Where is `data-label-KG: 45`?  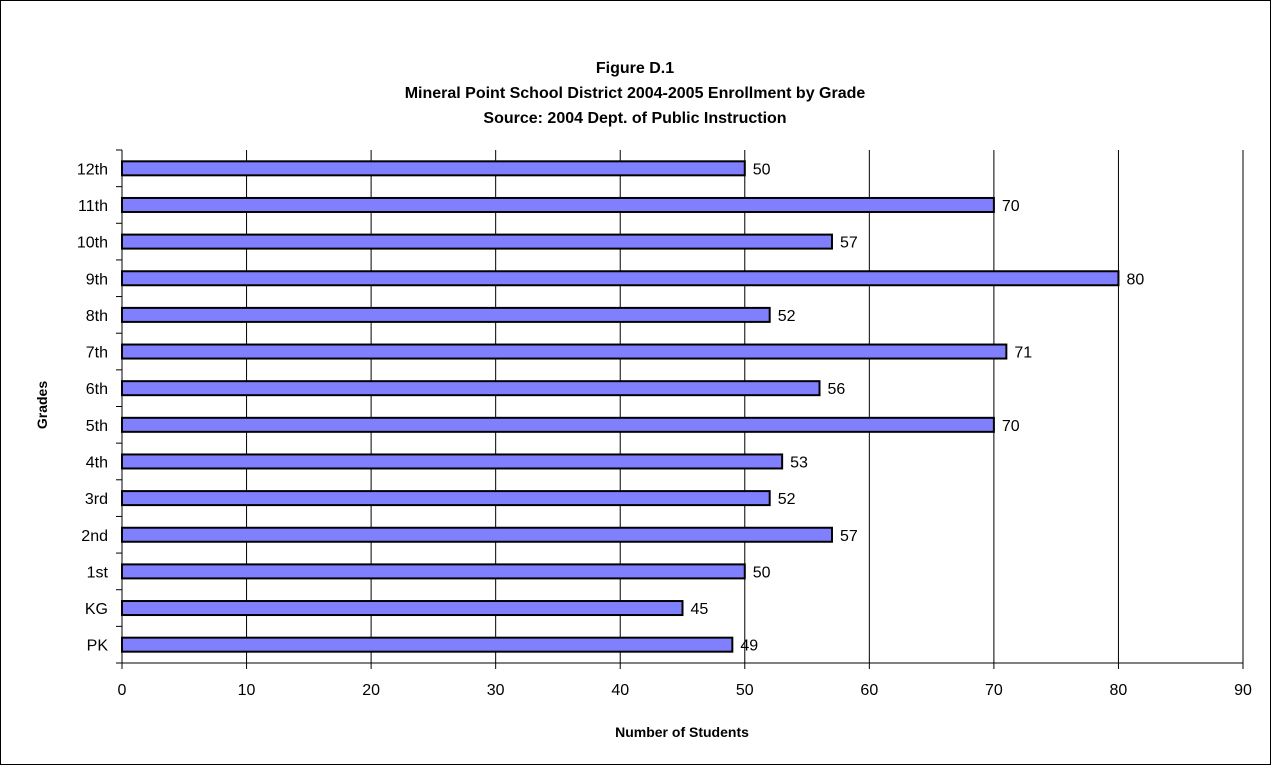 data-label-KG: 45 is located at coordinates (700, 609).